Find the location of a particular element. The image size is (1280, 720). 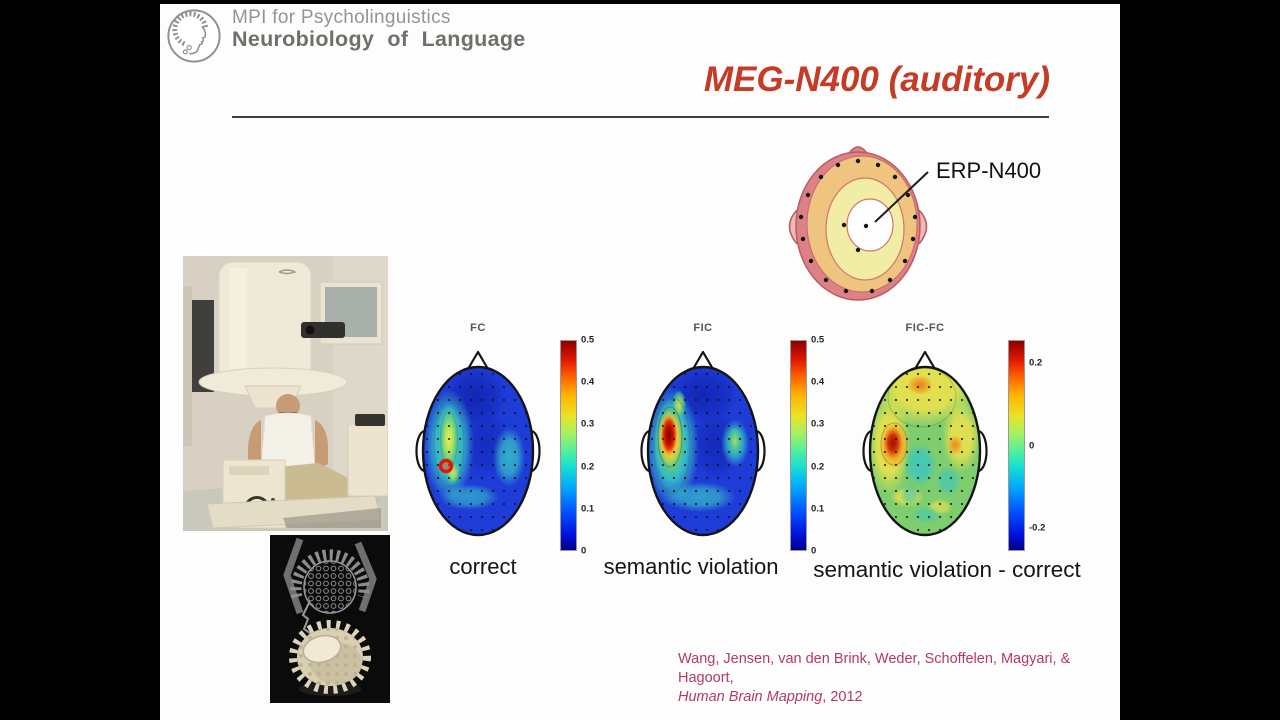

topomap-fic-minus-fc is located at coordinates (925, 443).